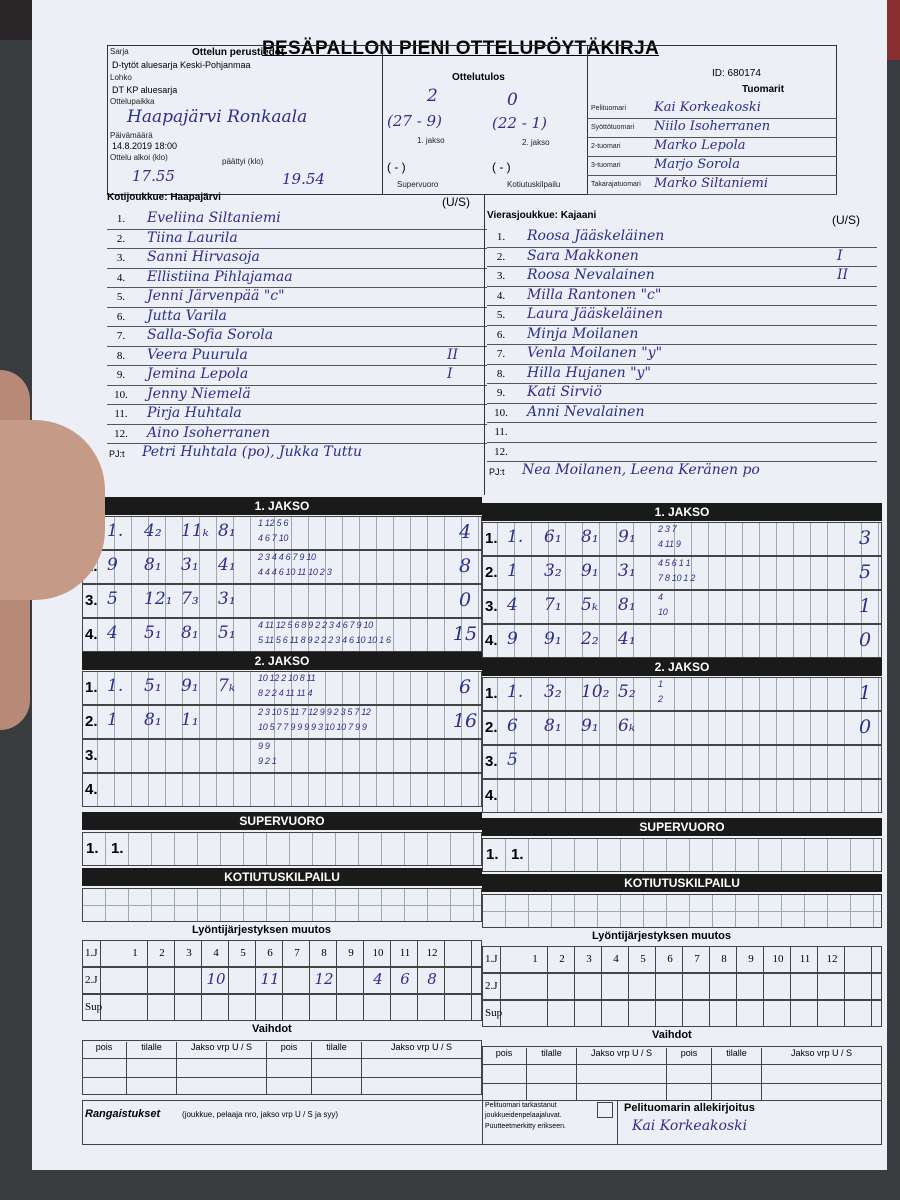 The width and height of the screenshot is (900, 1200). Describe the element at coordinates (465, 566) in the screenshot. I see `inning-total: 8` at that location.